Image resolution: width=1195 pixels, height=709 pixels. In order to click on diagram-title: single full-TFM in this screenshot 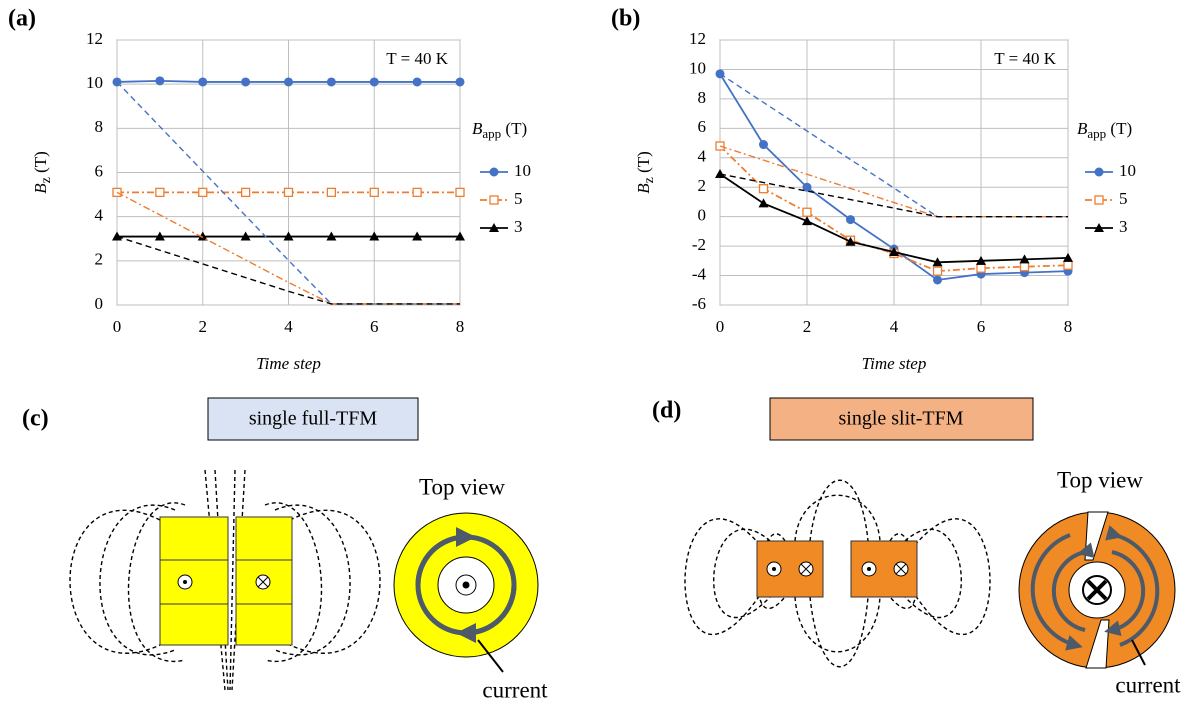, I will do `click(313, 419)`.